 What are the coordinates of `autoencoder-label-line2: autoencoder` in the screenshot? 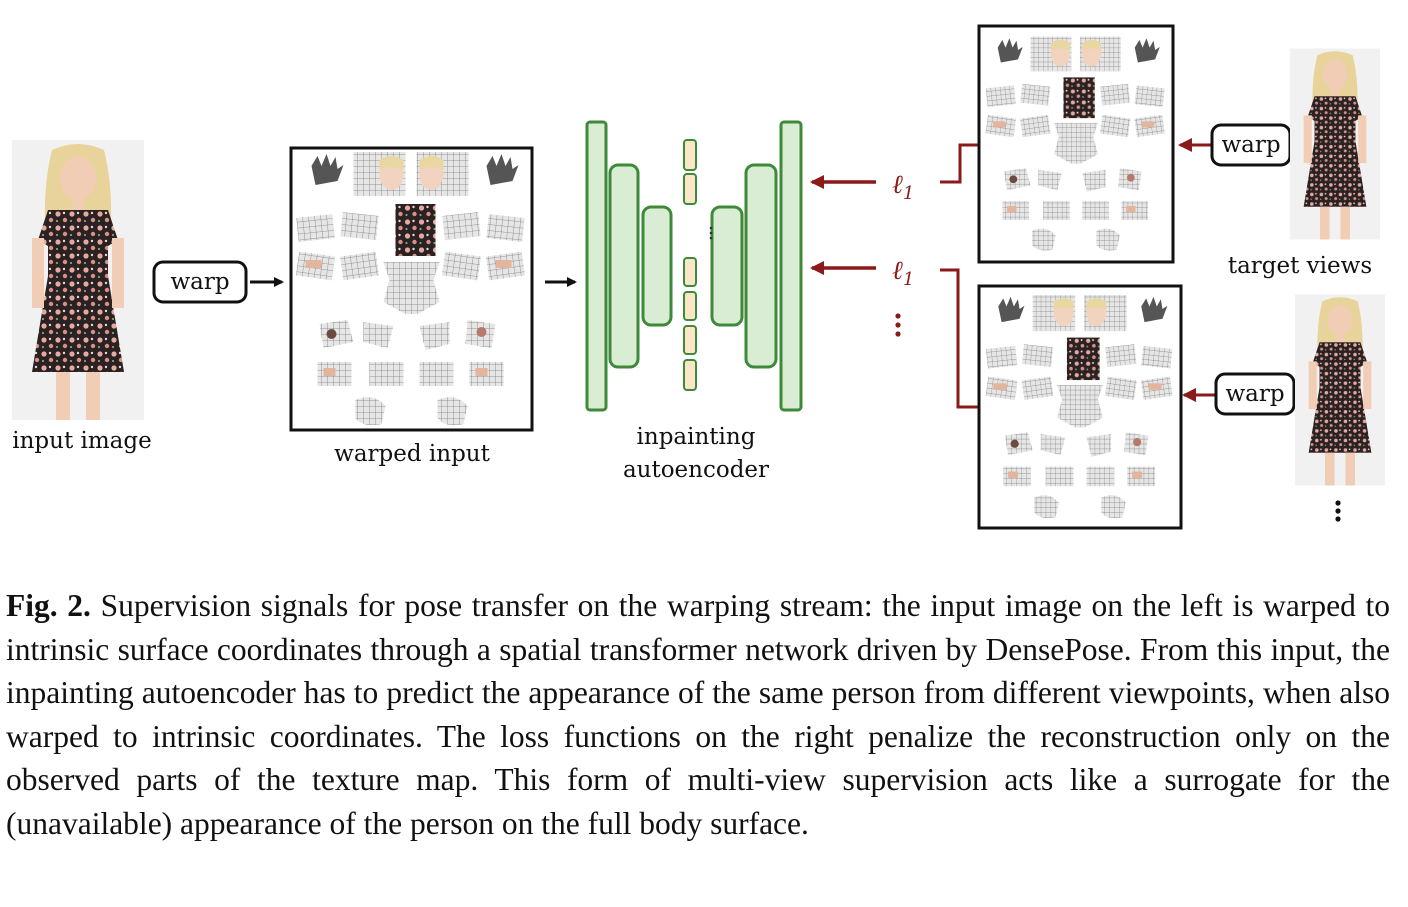 It's located at (696, 470).